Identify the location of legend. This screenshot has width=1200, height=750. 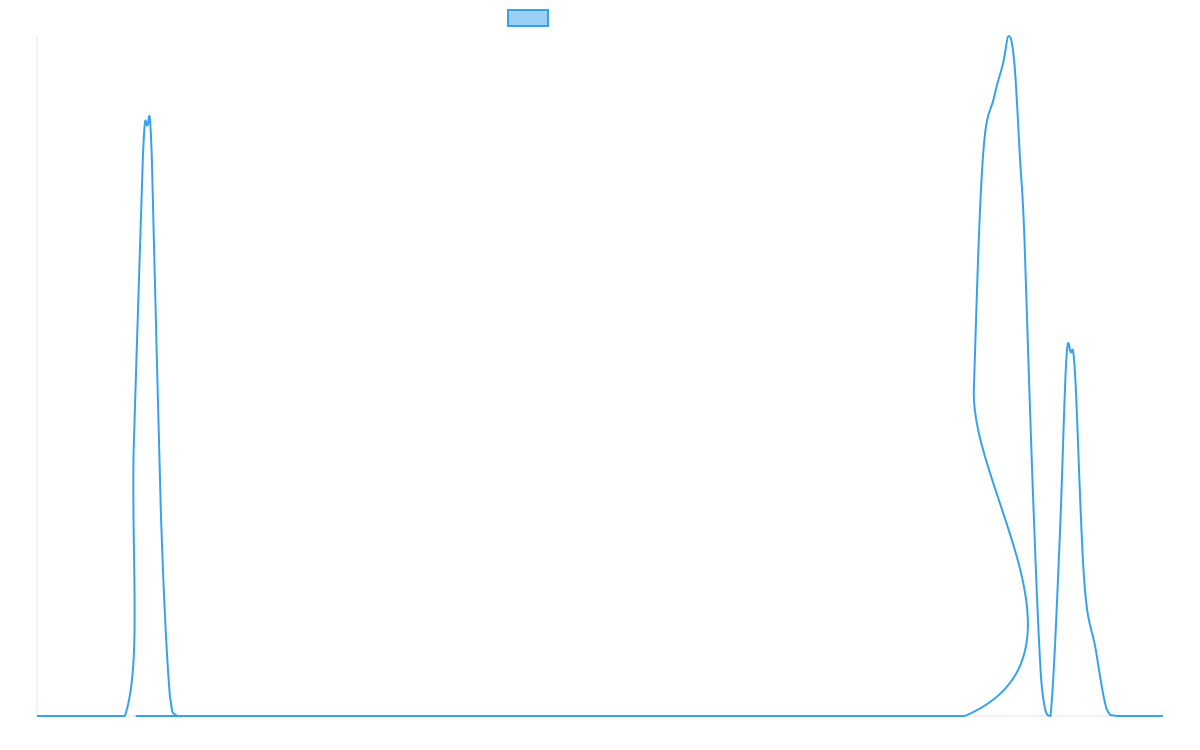
(528, 18).